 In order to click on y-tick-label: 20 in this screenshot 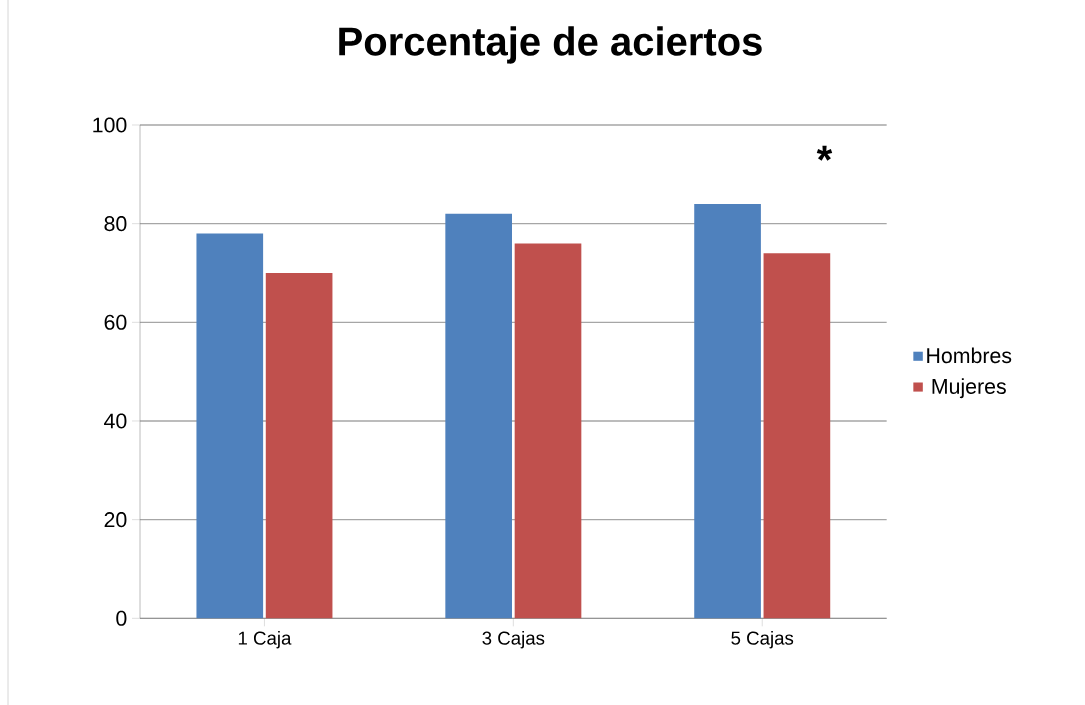, I will do `click(115, 520)`.